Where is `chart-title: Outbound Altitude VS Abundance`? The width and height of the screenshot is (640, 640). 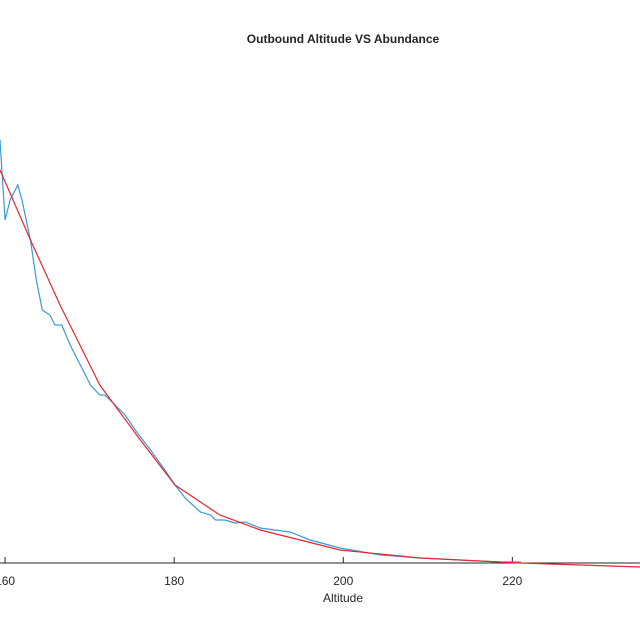 chart-title: Outbound Altitude VS Abundance is located at coordinates (343, 39).